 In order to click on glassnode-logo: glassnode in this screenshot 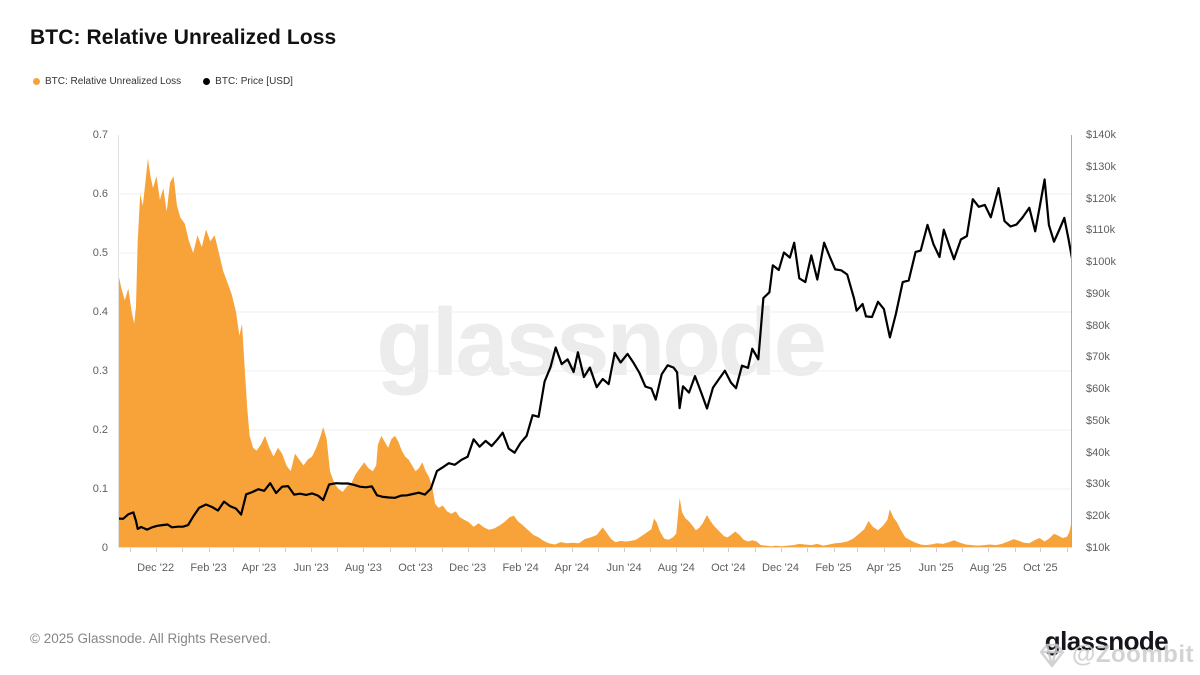, I will do `click(1106, 641)`.